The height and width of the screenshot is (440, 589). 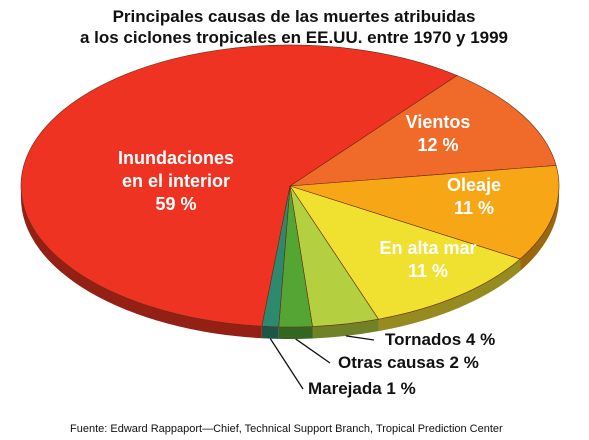 I want to click on pie-label-0-line-2: 59 %, so click(x=175, y=204).